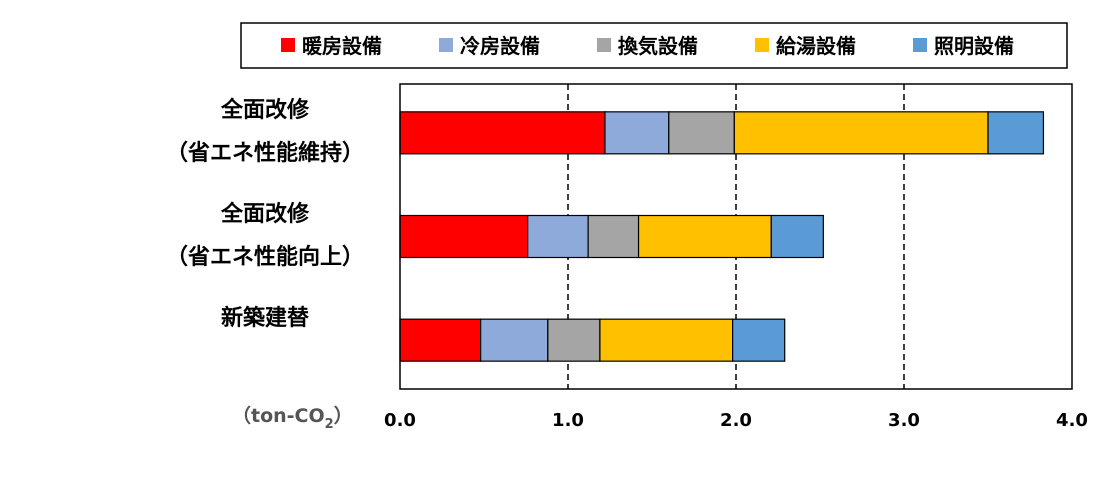 This screenshot has height=483, width=1109. I want to click on legend: 暖房設備 冷房設備 換気設備 給湯設備 照明設備, so click(654, 45).